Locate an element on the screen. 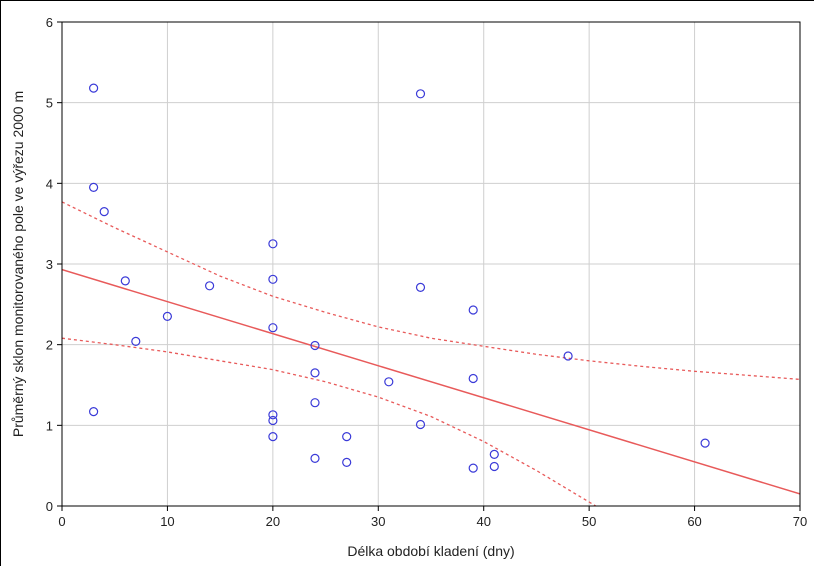  x-tick-label: 70 is located at coordinates (800, 521).